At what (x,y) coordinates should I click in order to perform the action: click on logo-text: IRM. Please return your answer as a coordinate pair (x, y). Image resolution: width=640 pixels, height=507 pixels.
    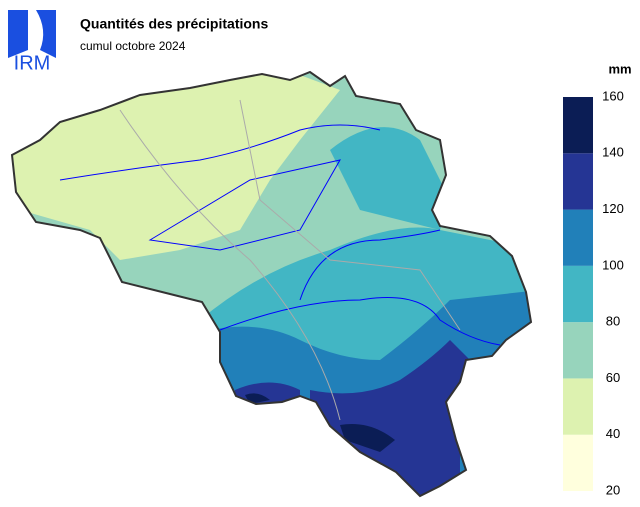
    Looking at the image, I should click on (32, 63).